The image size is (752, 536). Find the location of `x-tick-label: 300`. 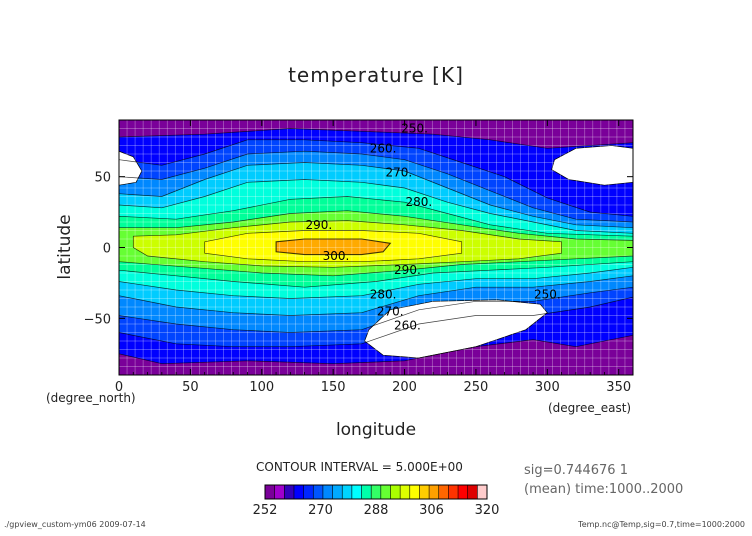

x-tick-label: 300 is located at coordinates (547, 387).